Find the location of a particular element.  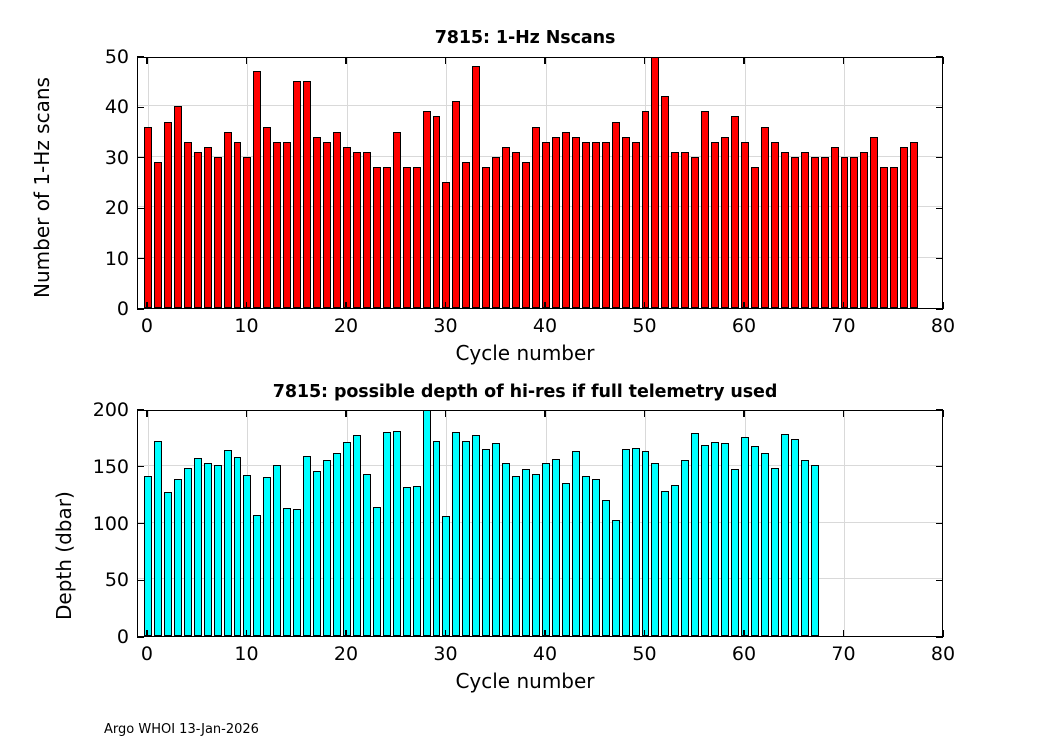

x-tick-label: 70 is located at coordinates (843, 654).